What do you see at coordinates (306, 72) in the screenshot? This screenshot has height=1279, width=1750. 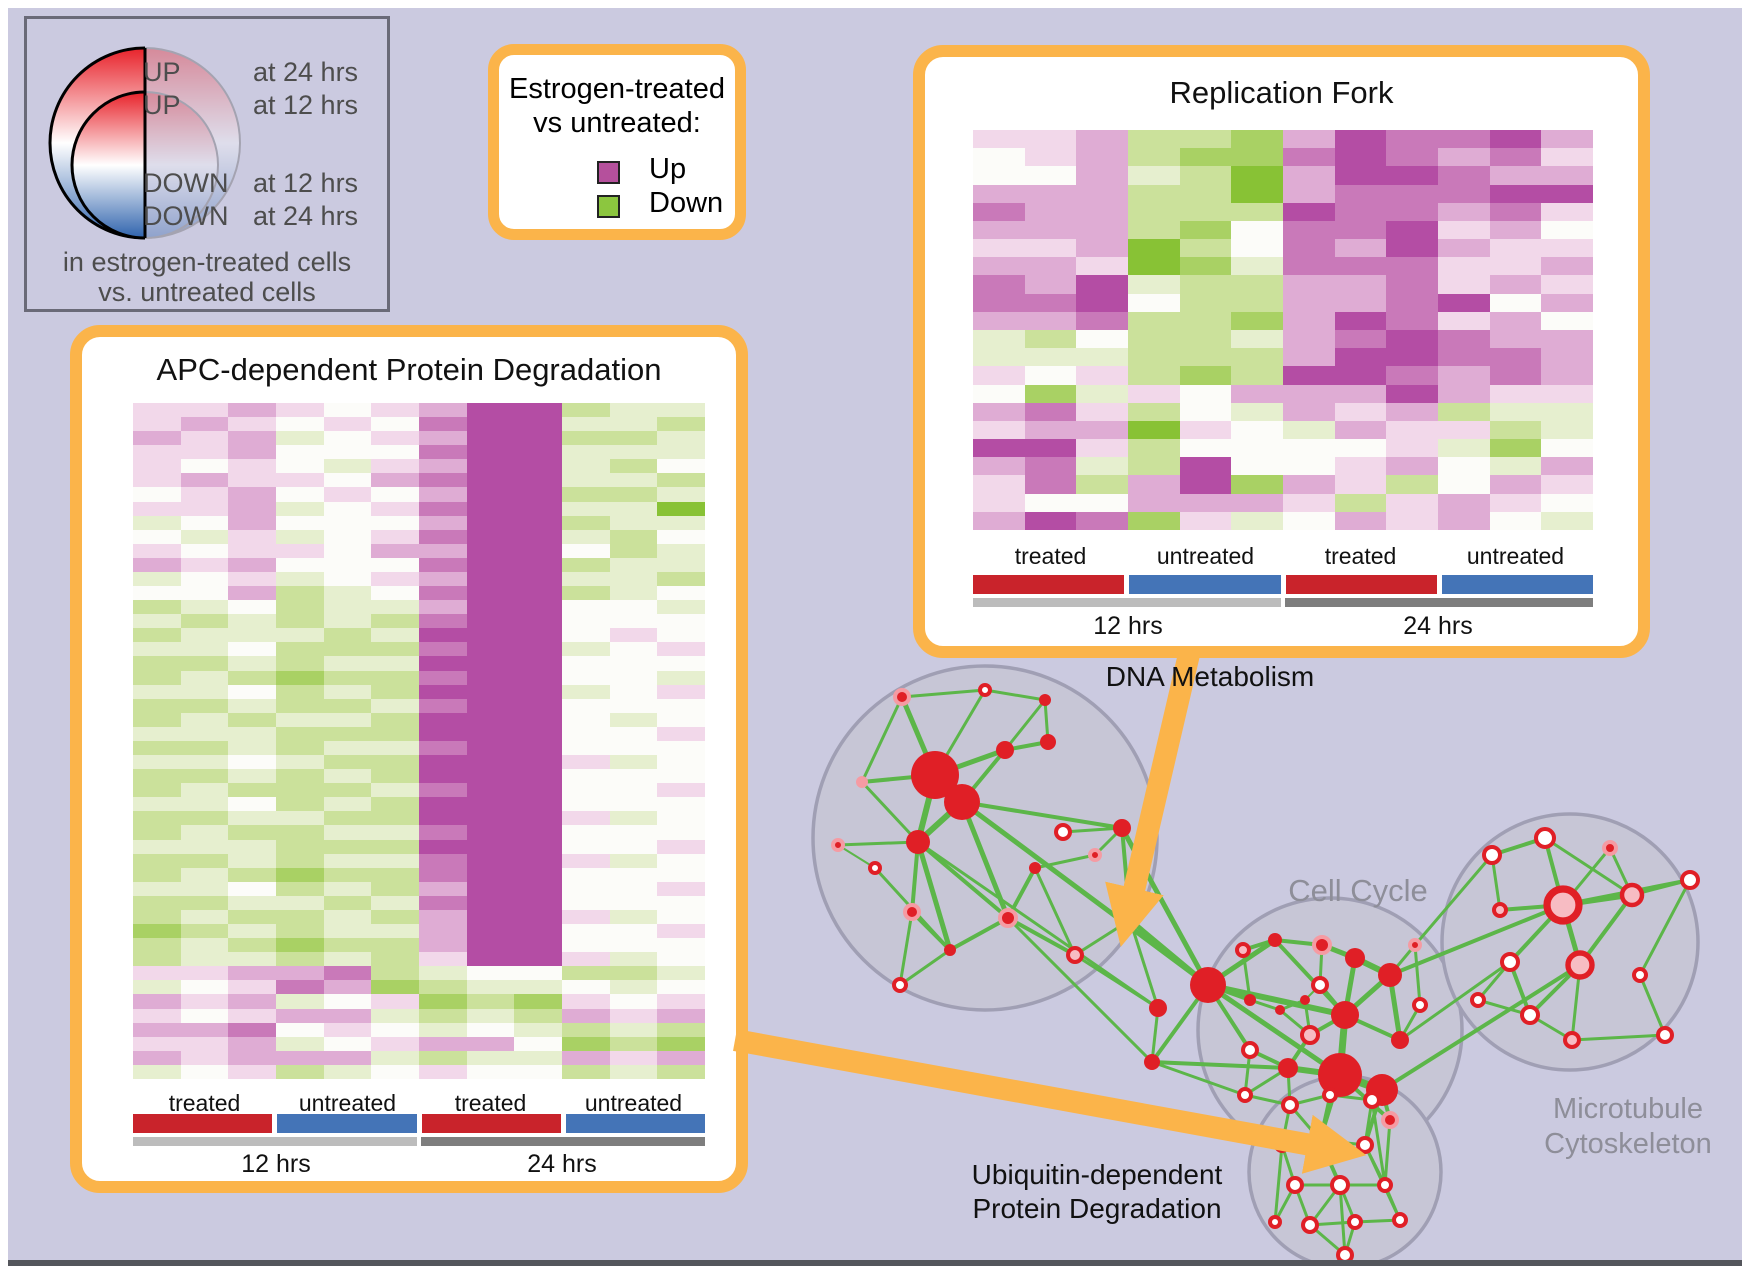 I see `key-up-24-time: at 24 hrs` at bounding box center [306, 72].